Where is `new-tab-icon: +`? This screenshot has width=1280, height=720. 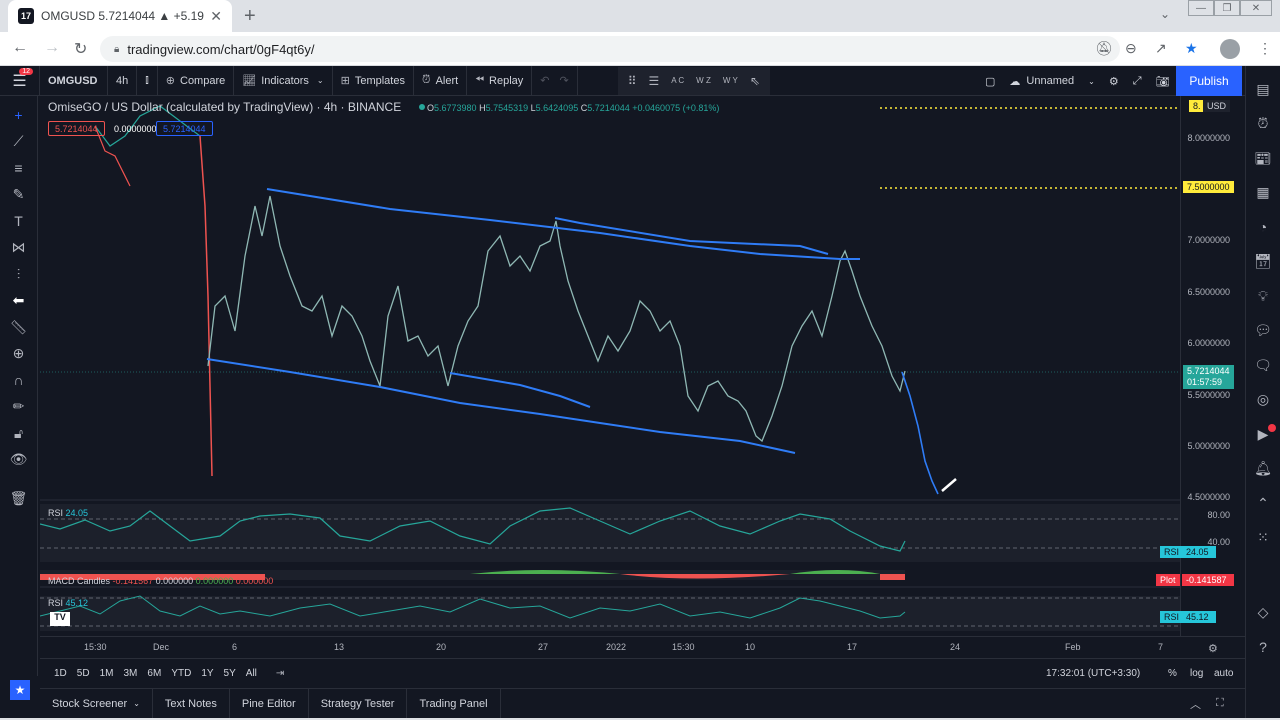
new-tab-icon: + is located at coordinates (250, 16).